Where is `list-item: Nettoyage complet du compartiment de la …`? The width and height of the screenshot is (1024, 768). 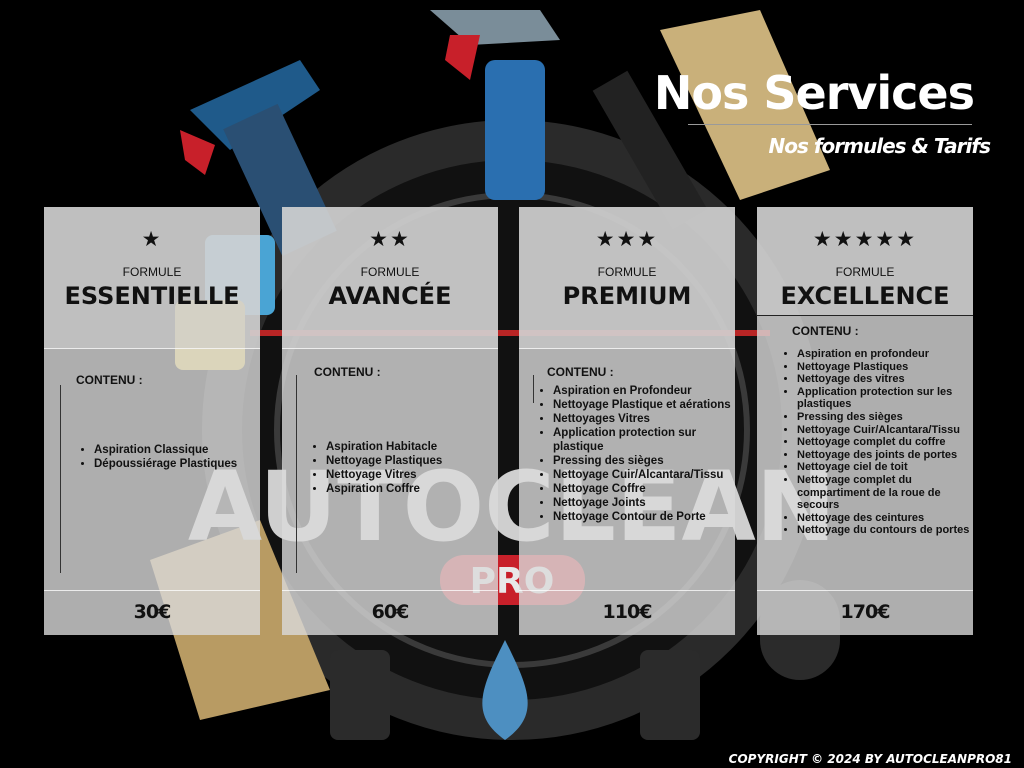
list-item: Nettoyage complet du compartiment de la … is located at coordinates (891, 493).